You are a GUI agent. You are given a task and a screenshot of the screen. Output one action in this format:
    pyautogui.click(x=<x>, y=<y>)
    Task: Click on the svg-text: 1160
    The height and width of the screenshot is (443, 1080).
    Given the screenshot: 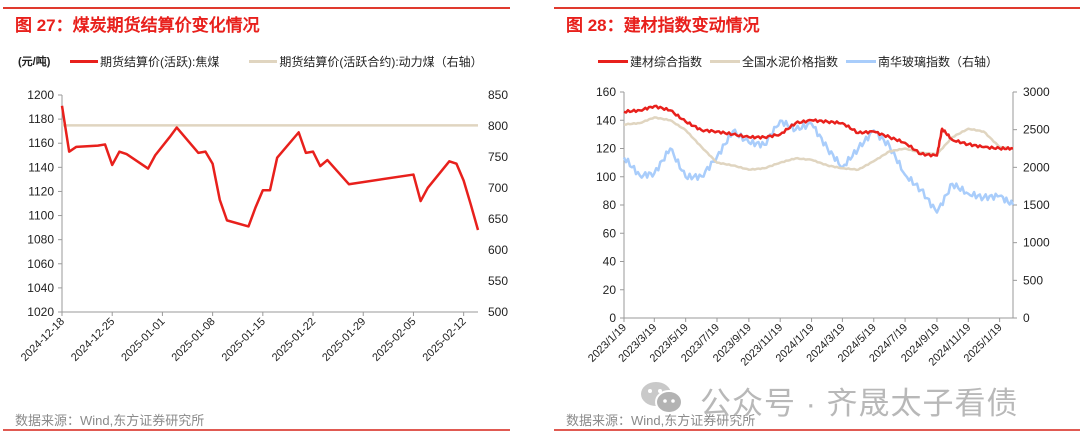 What is the action you would take?
    pyautogui.click(x=41, y=143)
    